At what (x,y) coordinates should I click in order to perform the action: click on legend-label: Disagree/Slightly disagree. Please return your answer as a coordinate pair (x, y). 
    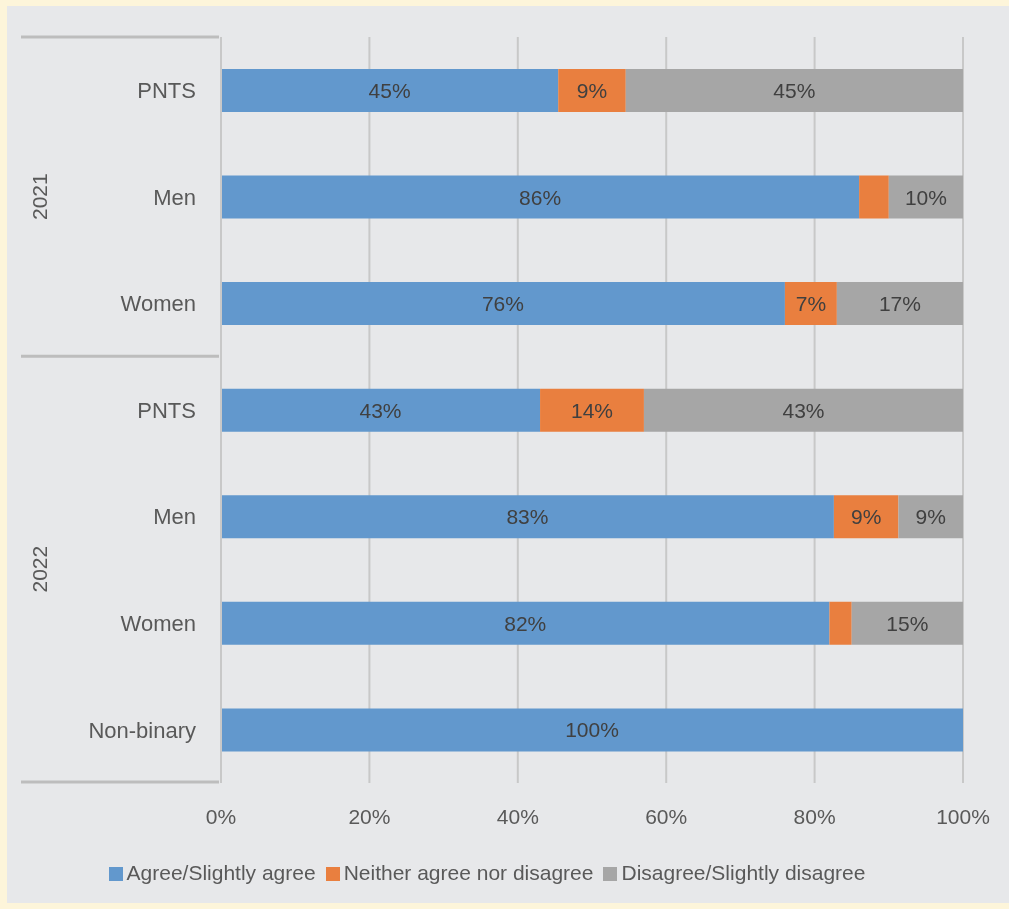
    Looking at the image, I should click on (743, 872).